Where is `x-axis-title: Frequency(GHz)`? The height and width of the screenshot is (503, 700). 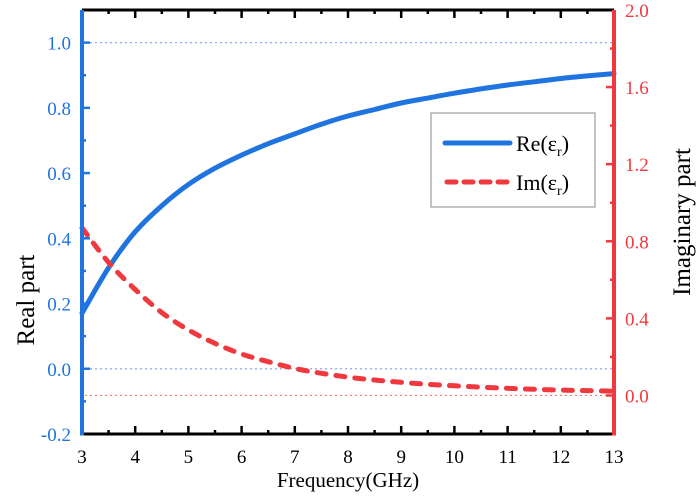
x-axis-title: Frequency(GHz) is located at coordinates (348, 480).